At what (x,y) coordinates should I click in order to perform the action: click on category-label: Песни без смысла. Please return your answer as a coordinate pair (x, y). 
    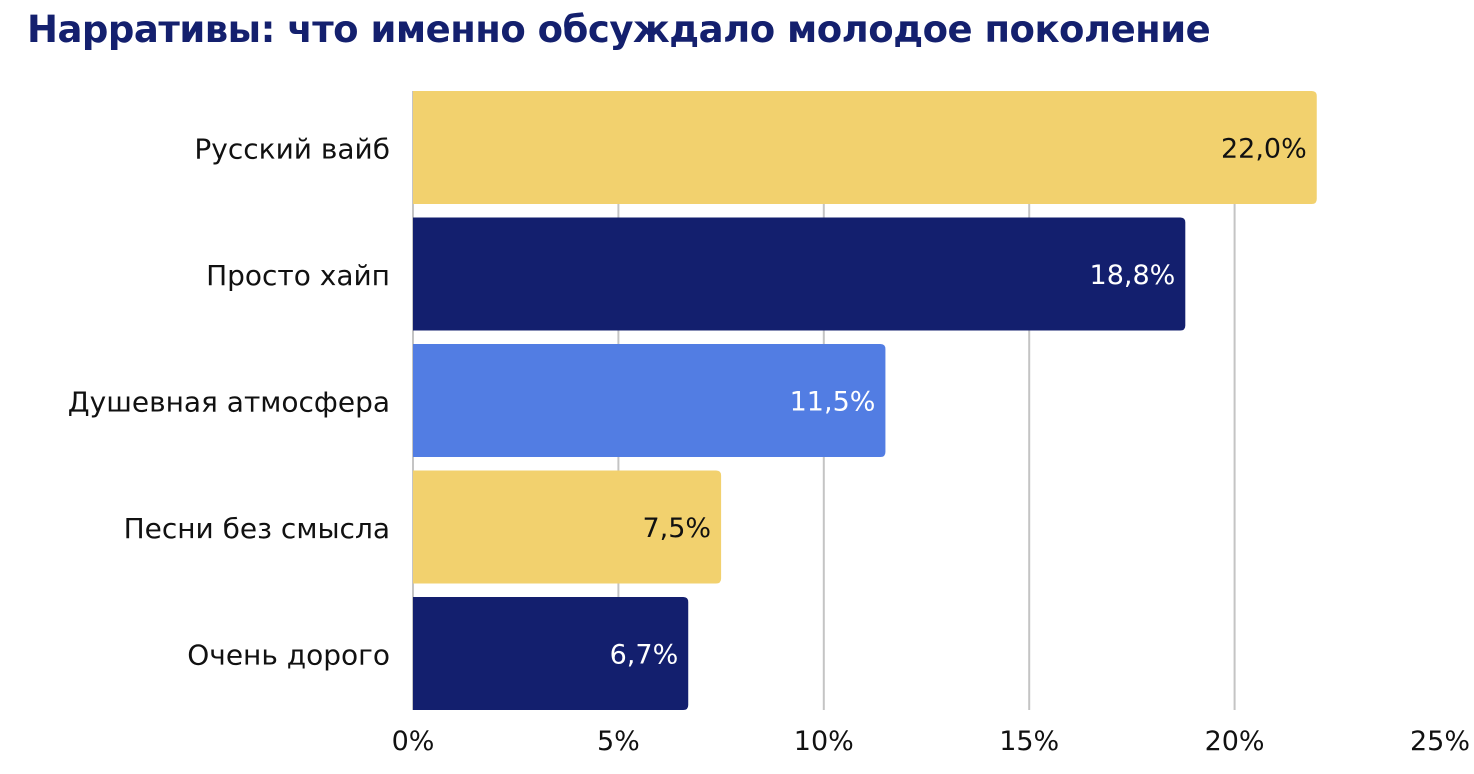
    Looking at the image, I should click on (257, 528).